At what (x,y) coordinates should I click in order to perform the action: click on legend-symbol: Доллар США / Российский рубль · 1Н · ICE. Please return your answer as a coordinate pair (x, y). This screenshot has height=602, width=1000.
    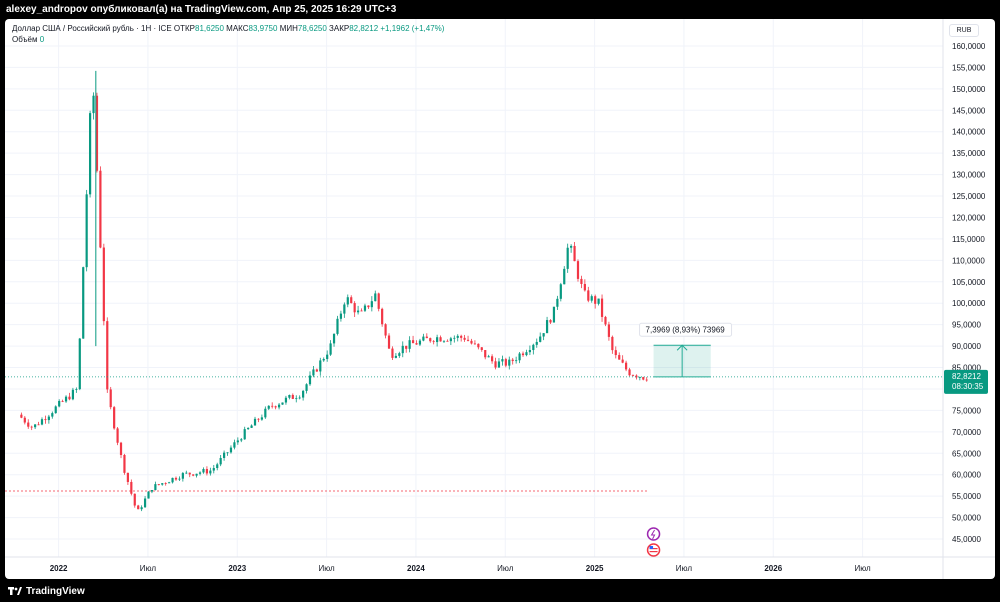
    Looking at the image, I should click on (92, 28).